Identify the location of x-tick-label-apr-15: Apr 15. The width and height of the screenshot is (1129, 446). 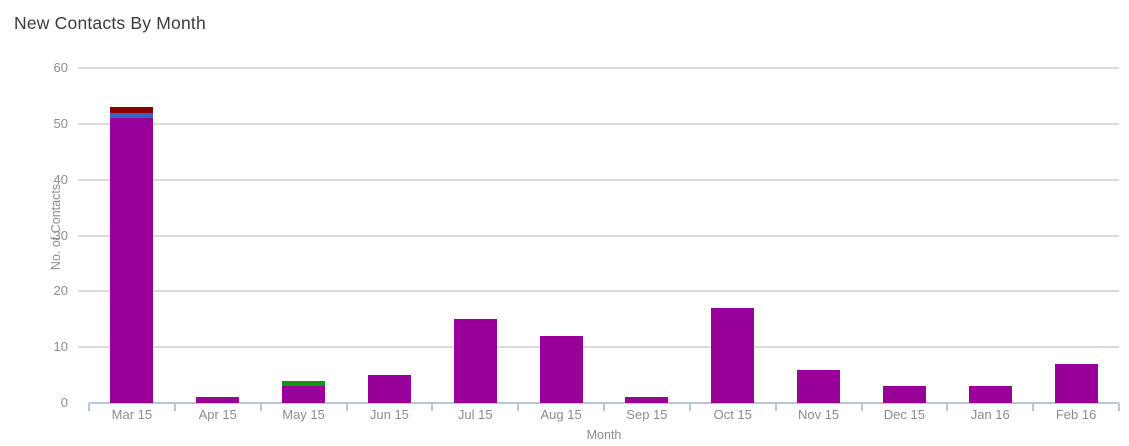
(217, 414).